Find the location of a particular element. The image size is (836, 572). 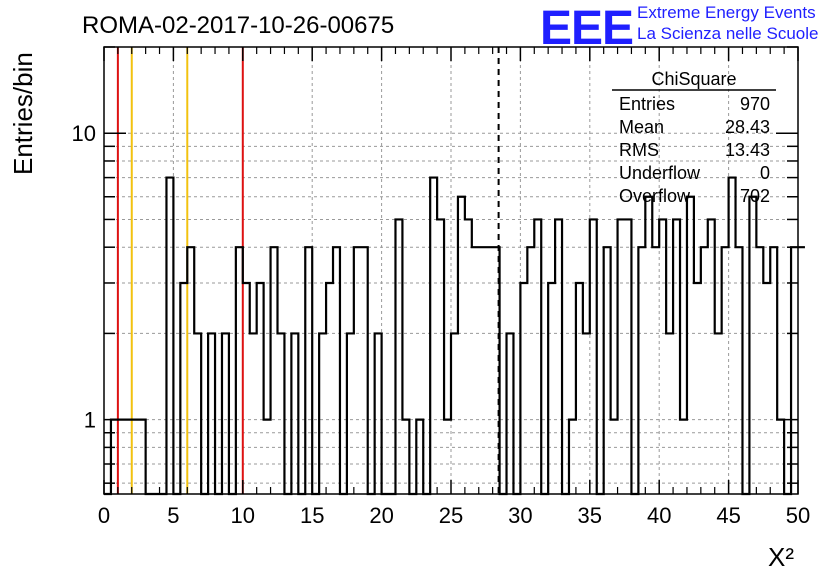

stats-value: 13.43 is located at coordinates (747, 150).